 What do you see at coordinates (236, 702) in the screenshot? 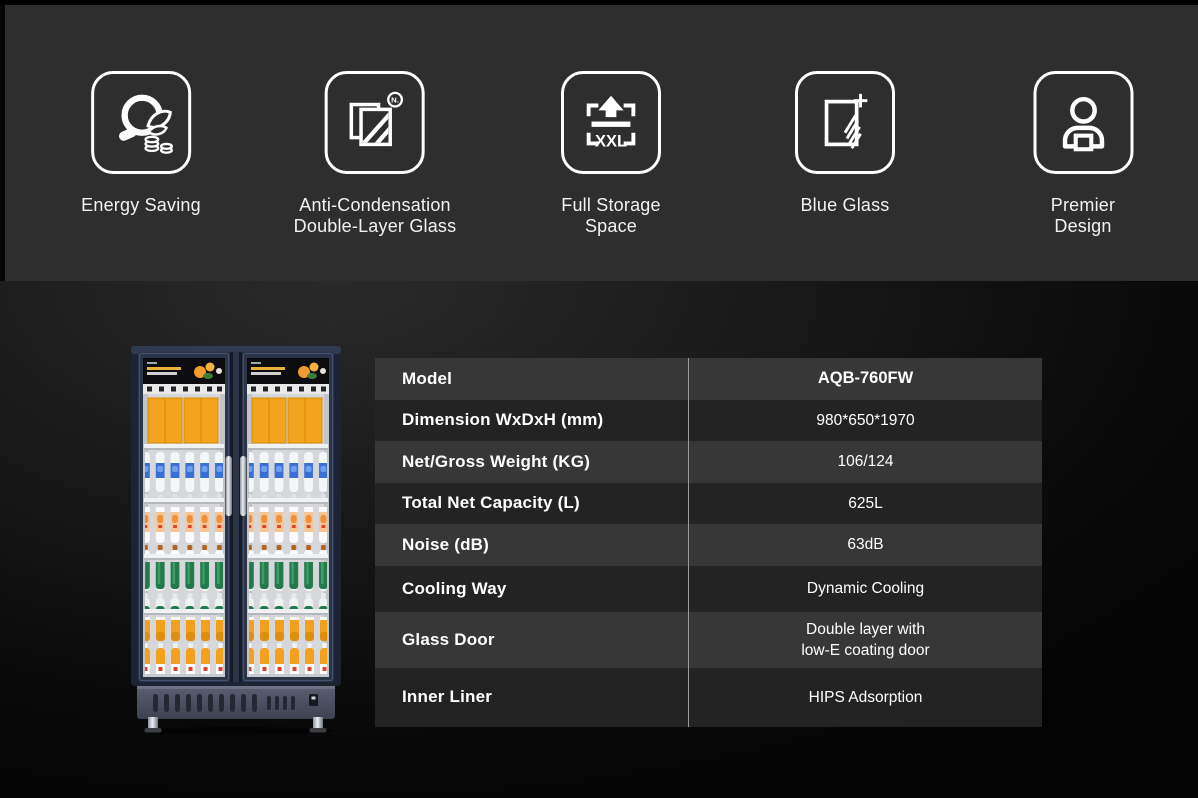
I see `fridge-base` at bounding box center [236, 702].